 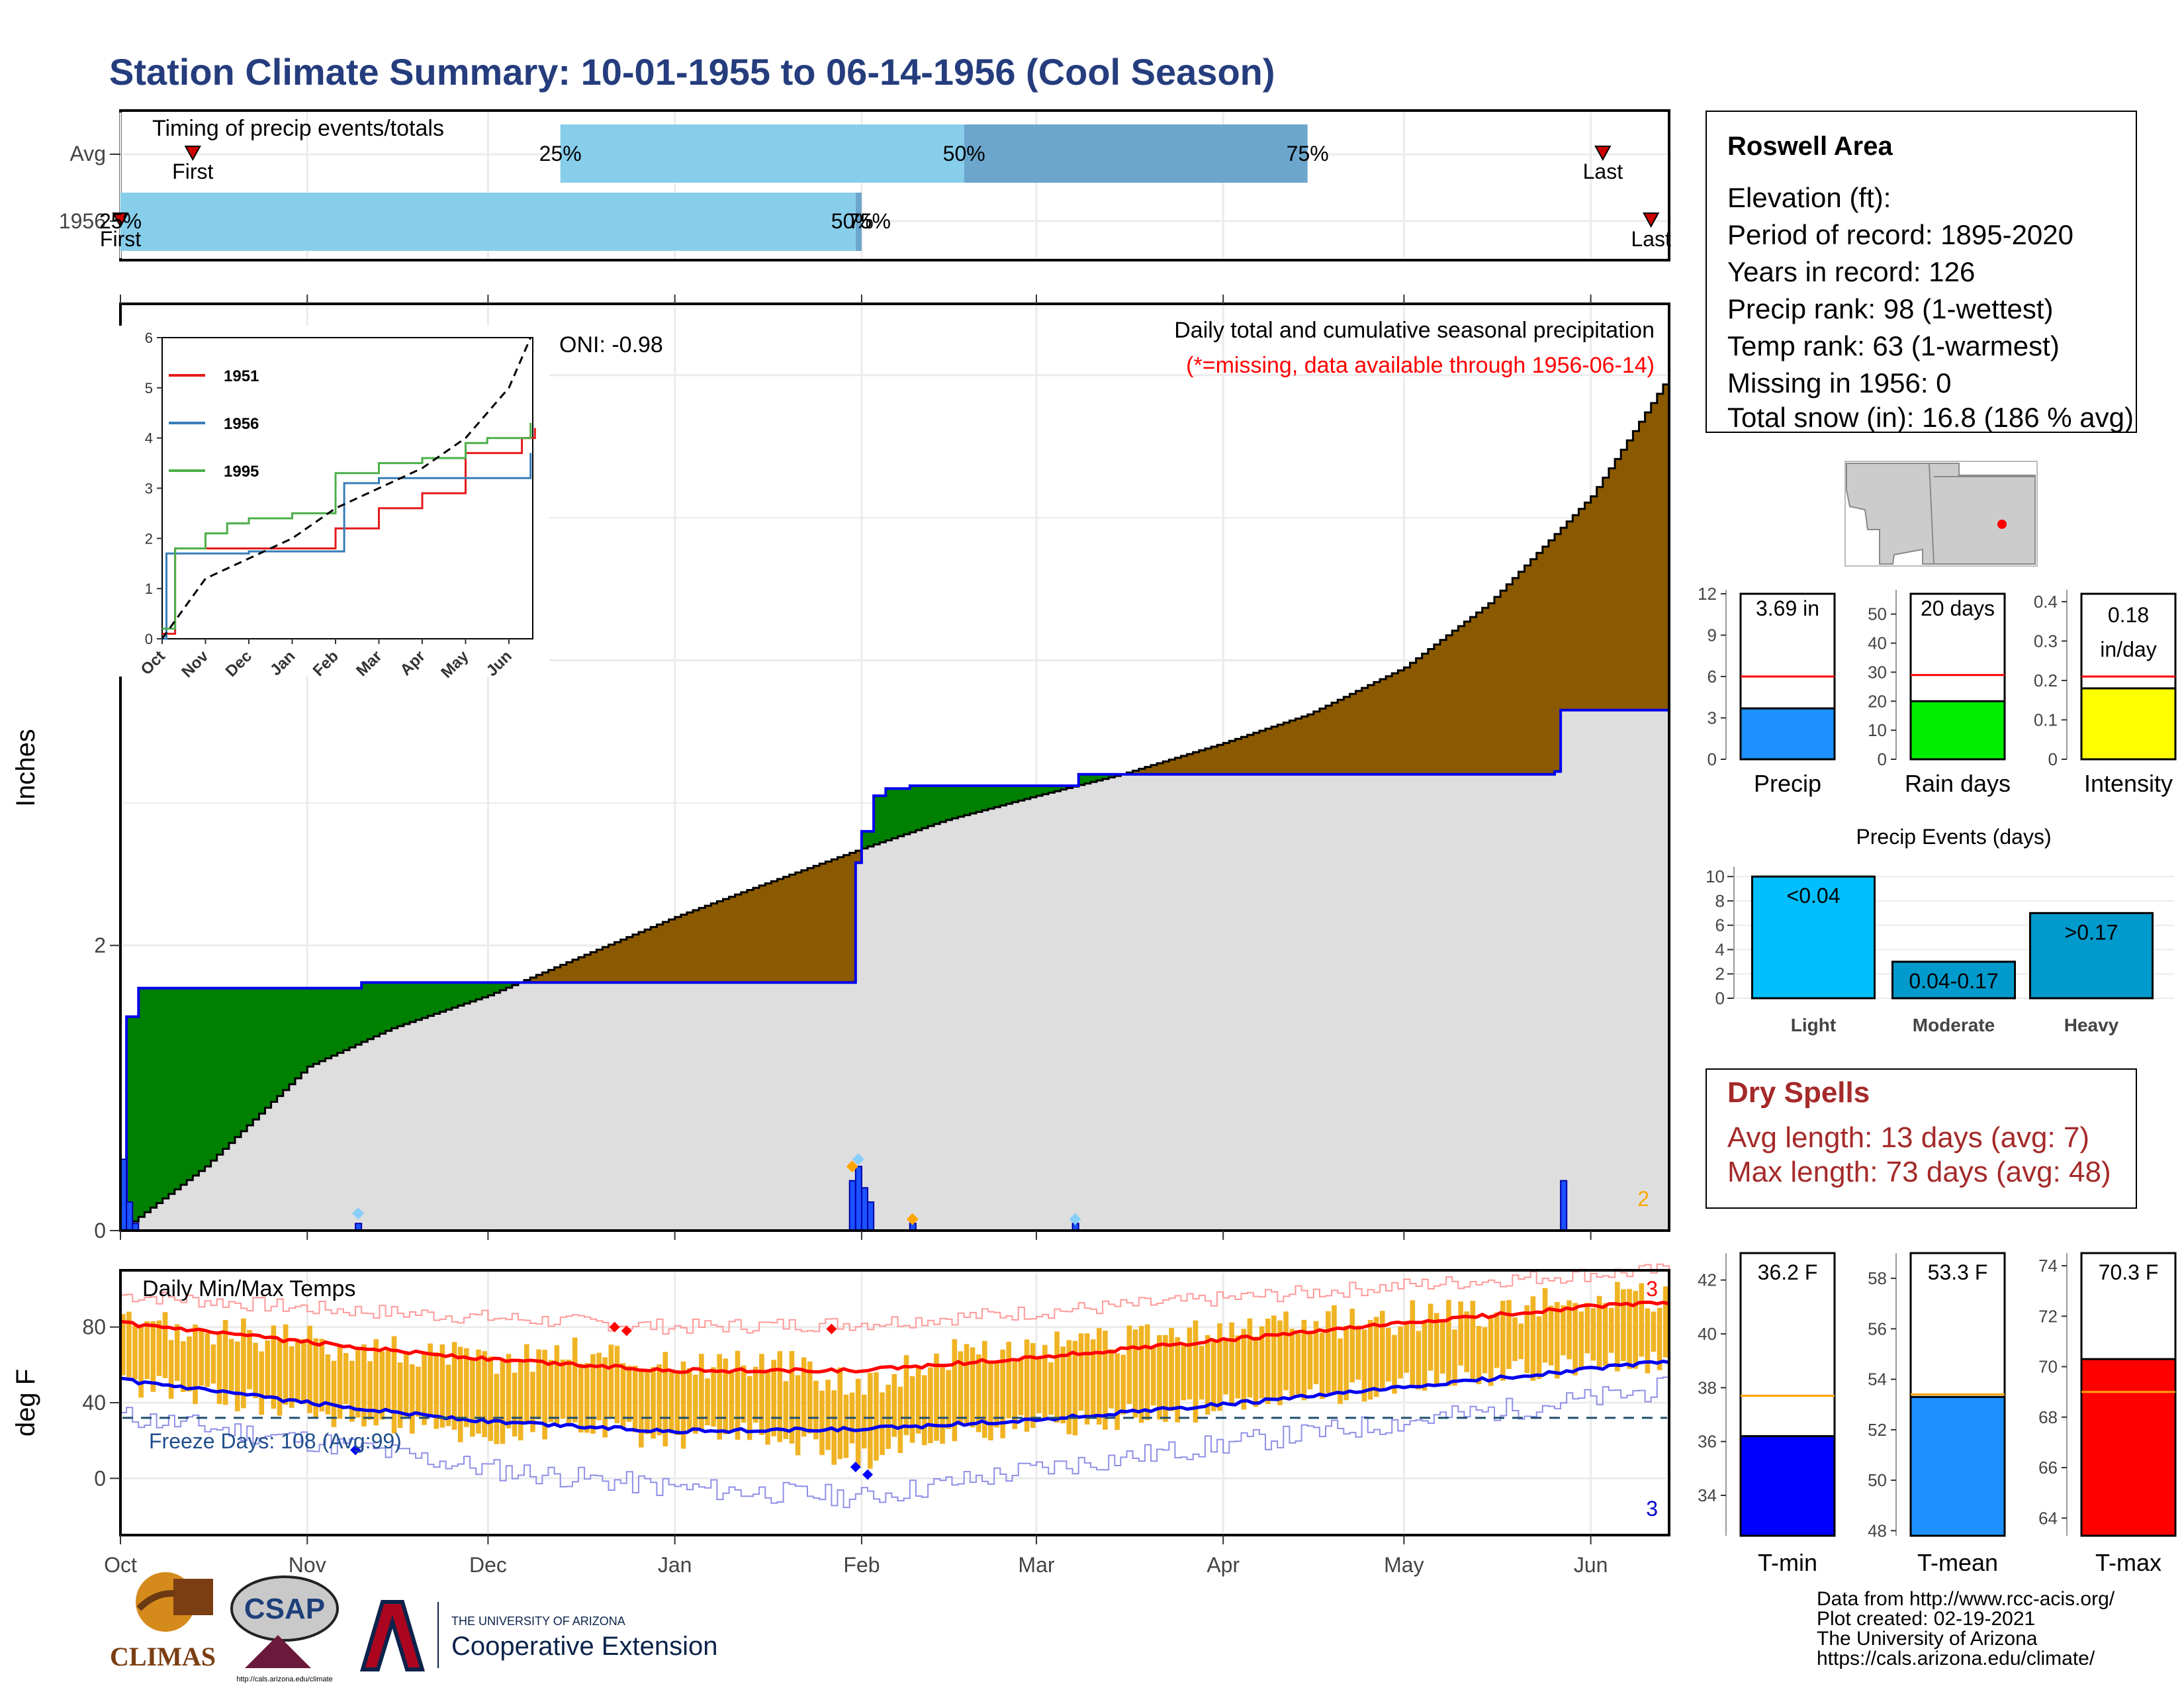 What do you see at coordinates (2091, 932) in the screenshot?
I see `precip-event-bar-label: >0.17` at bounding box center [2091, 932].